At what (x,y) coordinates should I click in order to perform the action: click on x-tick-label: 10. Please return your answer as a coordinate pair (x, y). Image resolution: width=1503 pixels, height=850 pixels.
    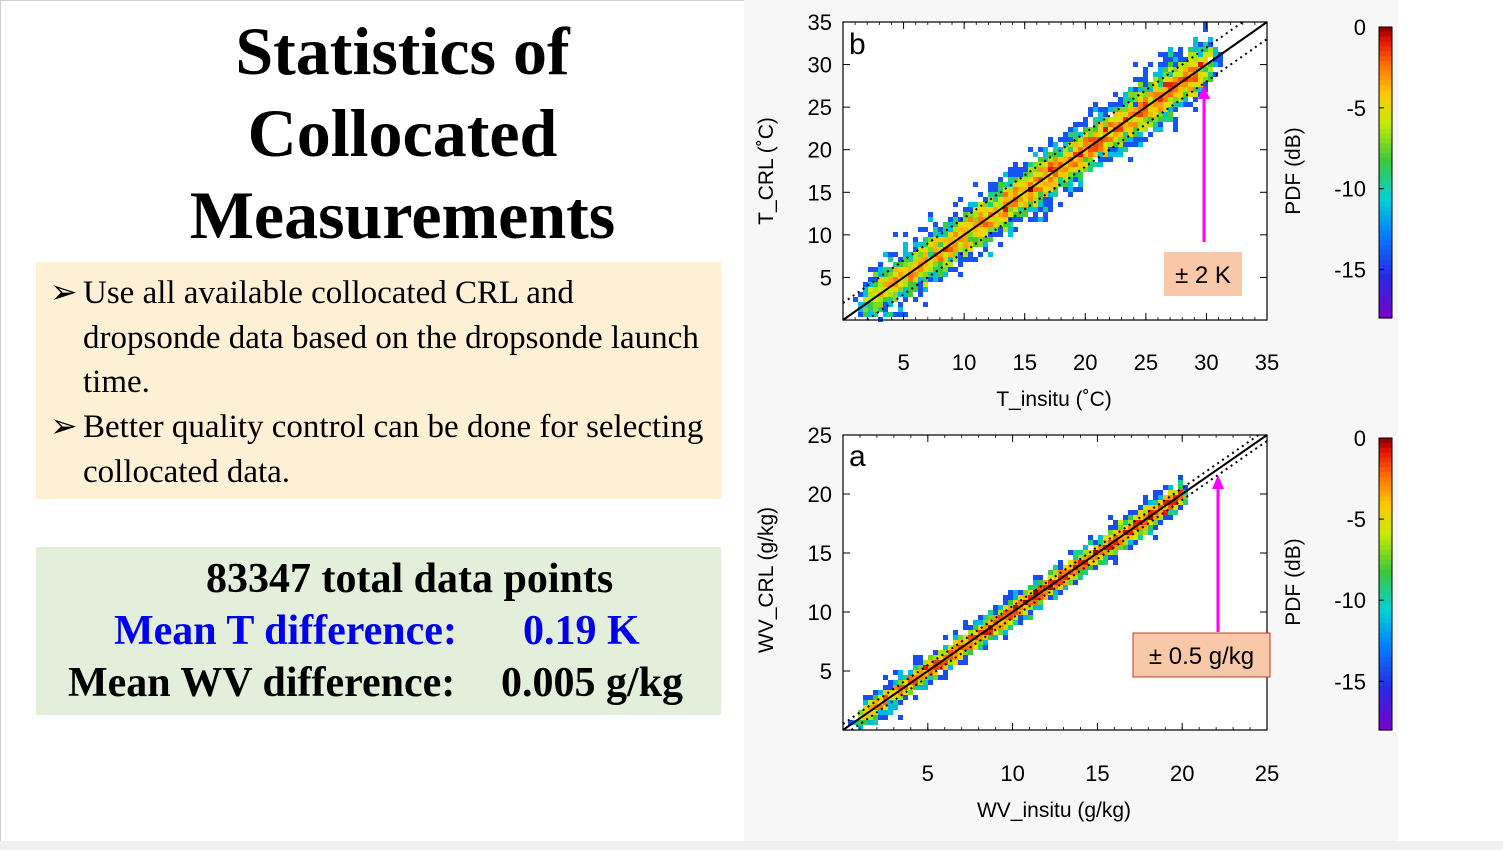
    Looking at the image, I should click on (1012, 773).